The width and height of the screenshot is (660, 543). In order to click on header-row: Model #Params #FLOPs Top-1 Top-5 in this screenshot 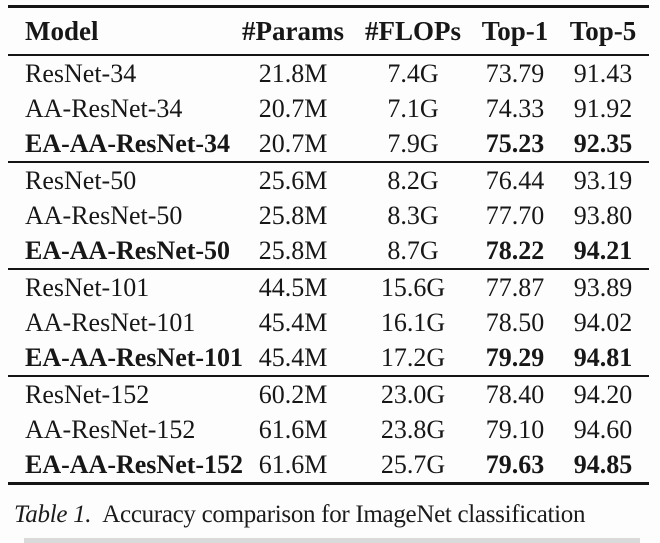, I will do `click(328, 31)`.